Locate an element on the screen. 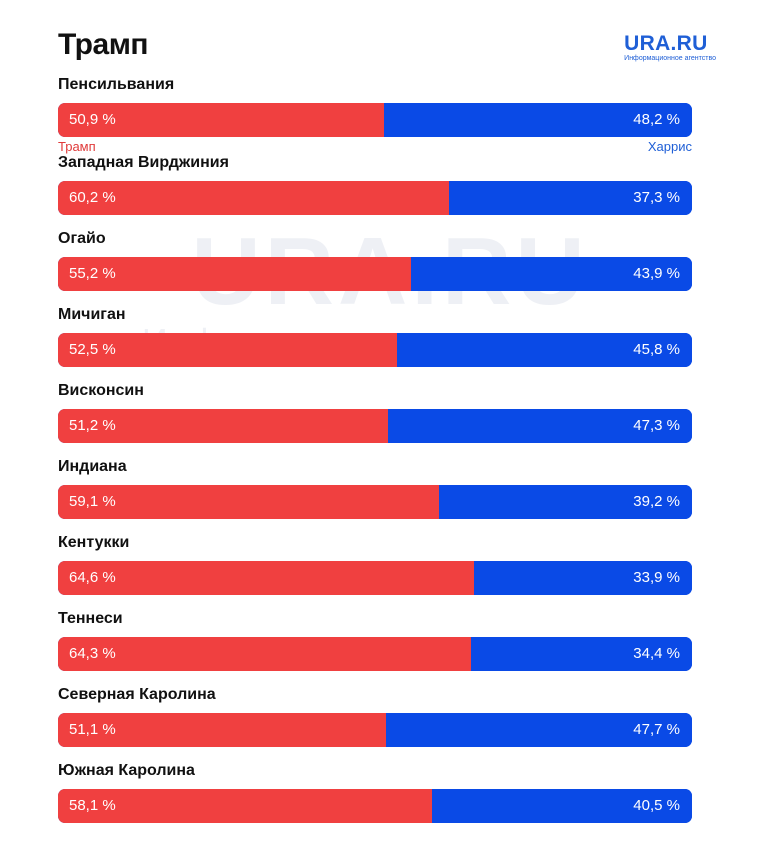  state-row: Кентукки 64,6 % 33,9 % is located at coordinates (375, 570).